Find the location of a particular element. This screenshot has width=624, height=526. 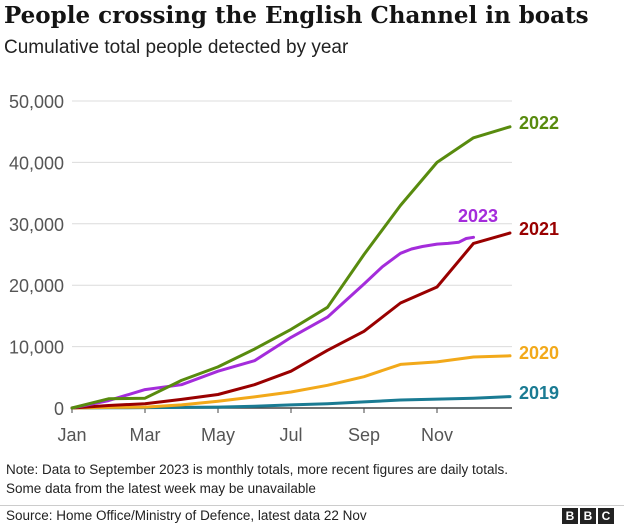

x-tick-label: Jul is located at coordinates (290, 435).